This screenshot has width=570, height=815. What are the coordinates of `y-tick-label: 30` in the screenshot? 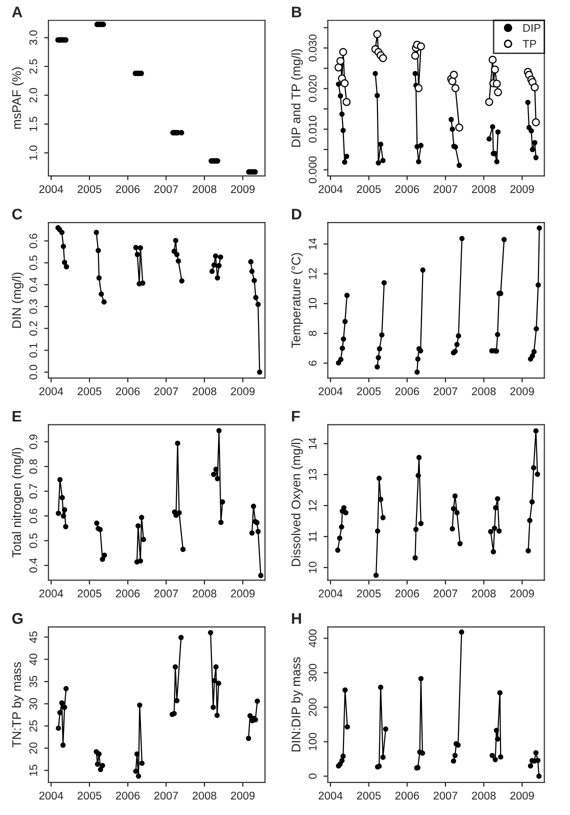 It's located at (33, 704).